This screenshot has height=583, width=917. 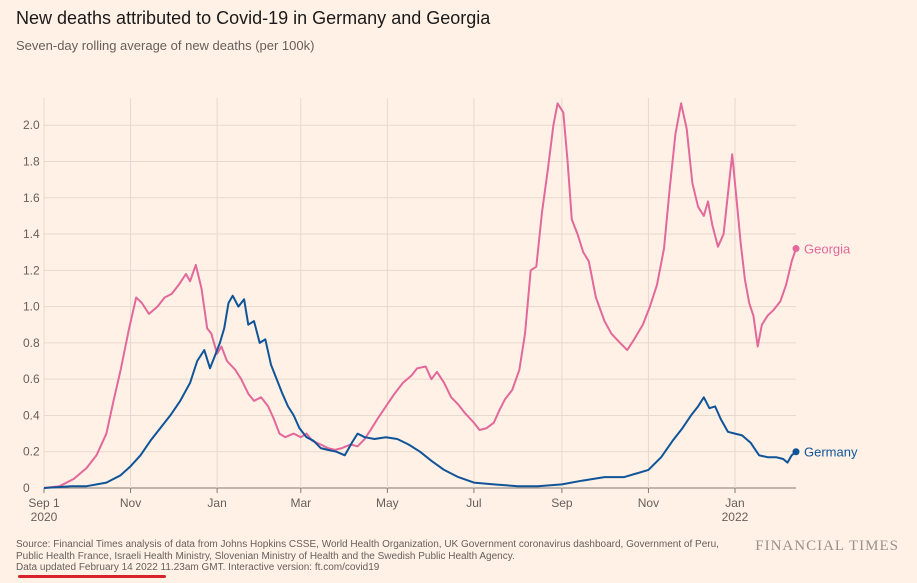 I want to click on series-label-germany: Germany, so click(x=831, y=452).